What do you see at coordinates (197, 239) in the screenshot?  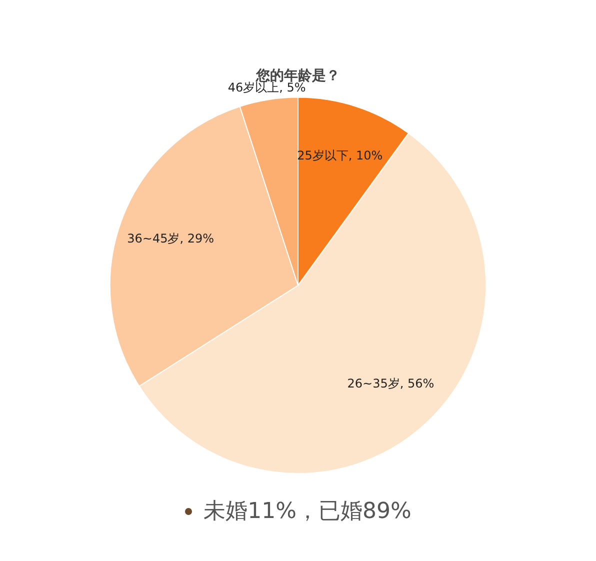 I see `data-label: , 29%` at bounding box center [197, 239].